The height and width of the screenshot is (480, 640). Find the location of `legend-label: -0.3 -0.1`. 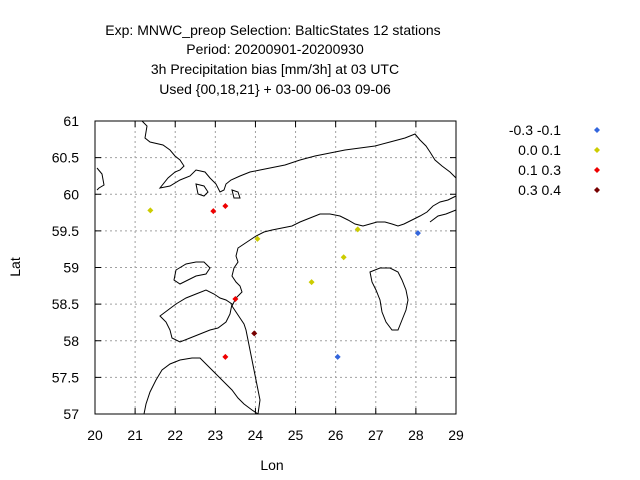

legend-label: -0.3 -0.1 is located at coordinates (535, 130).